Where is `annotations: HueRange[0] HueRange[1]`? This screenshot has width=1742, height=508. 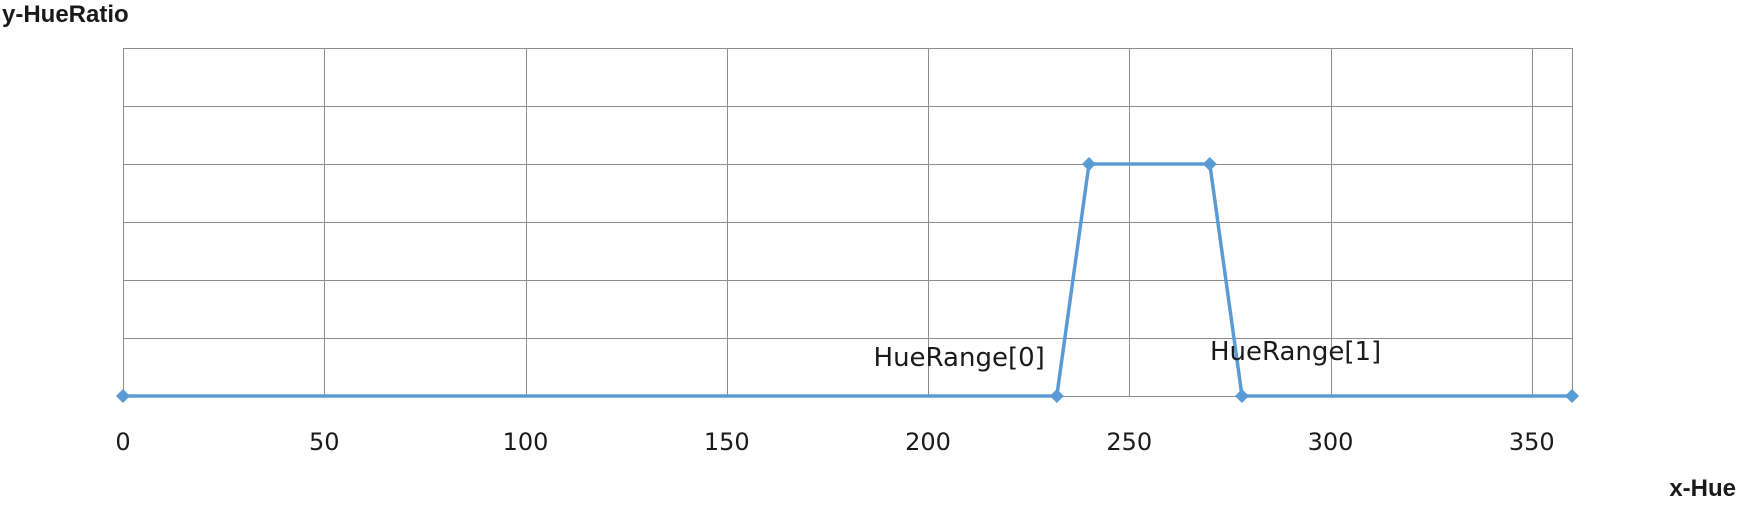 annotations: HueRange[0] HueRange[1] is located at coordinates (1128, 355).